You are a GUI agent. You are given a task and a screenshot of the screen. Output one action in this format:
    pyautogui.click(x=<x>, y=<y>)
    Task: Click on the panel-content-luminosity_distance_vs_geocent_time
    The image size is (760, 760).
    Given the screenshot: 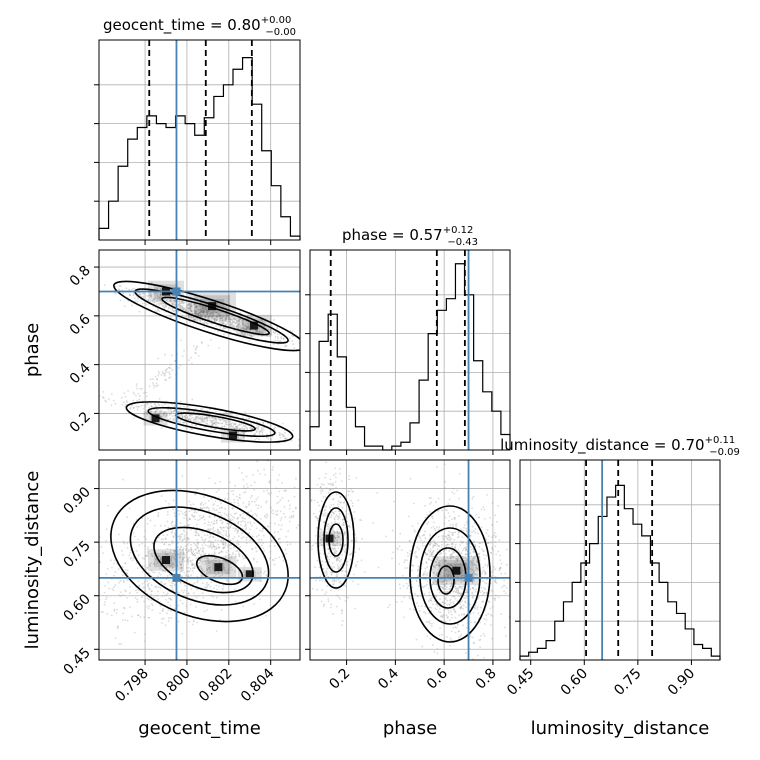 What is the action you would take?
    pyautogui.click(x=183, y=553)
    